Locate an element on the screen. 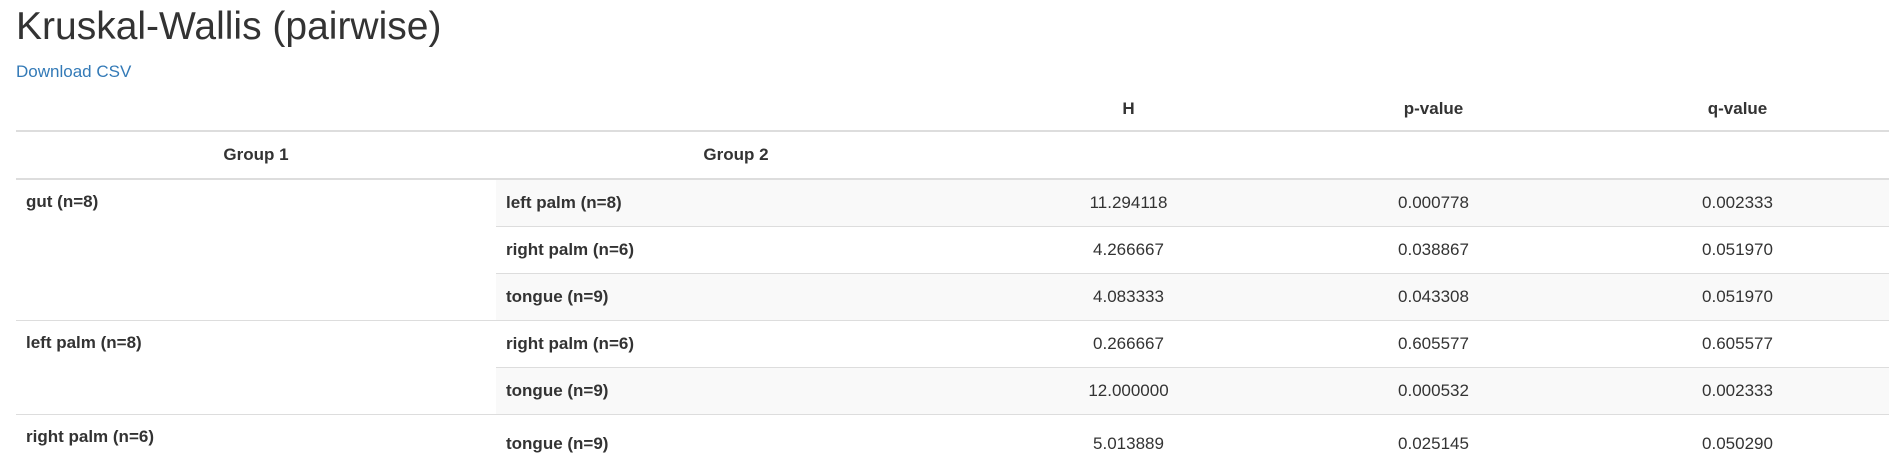 The height and width of the screenshot is (473, 1889). p-value-column-header: p-value is located at coordinates (1433, 109).